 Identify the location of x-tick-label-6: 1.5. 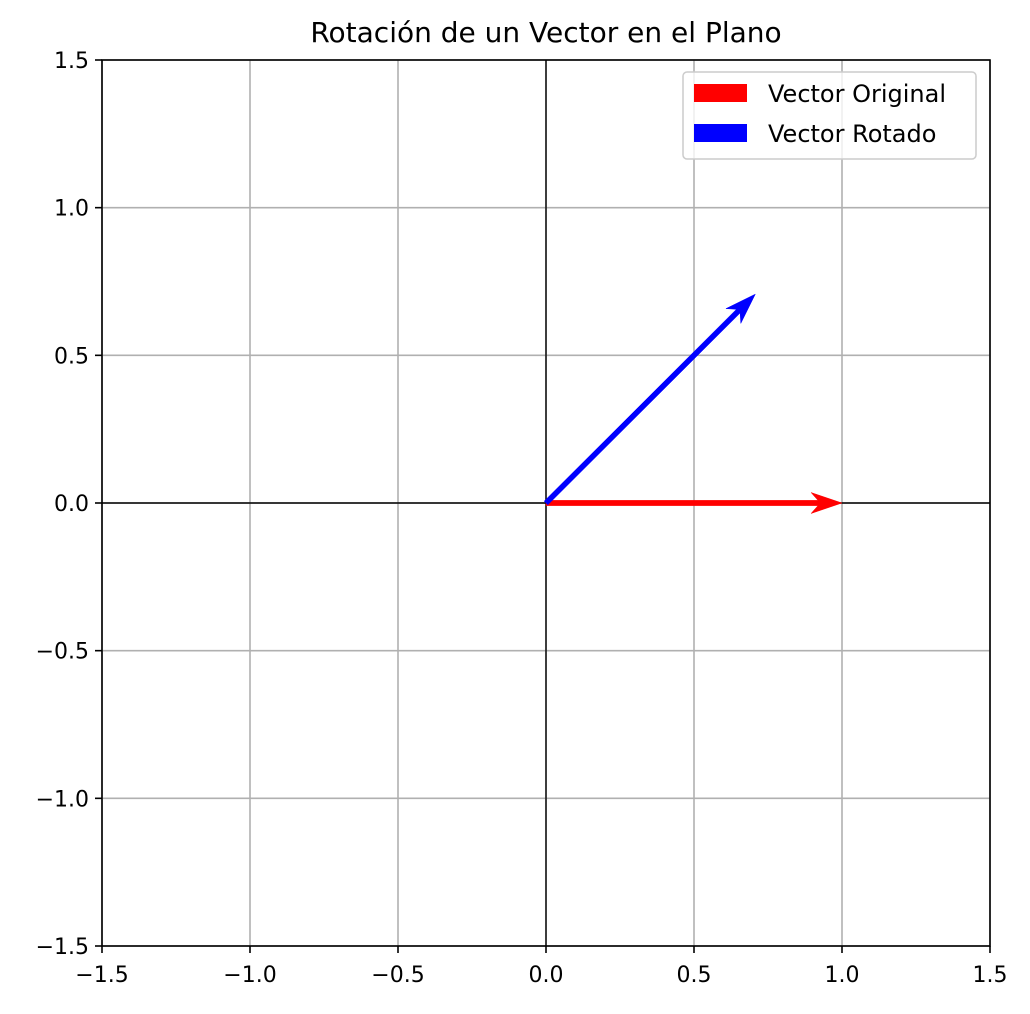
(990, 975).